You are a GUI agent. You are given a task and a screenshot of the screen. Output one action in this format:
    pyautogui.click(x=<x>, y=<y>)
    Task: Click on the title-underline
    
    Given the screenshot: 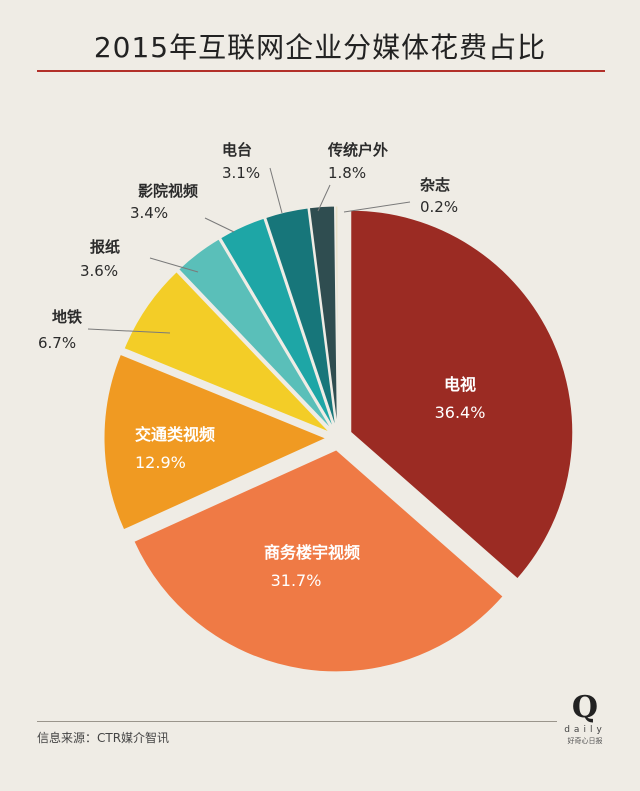 What is the action you would take?
    pyautogui.click(x=321, y=71)
    